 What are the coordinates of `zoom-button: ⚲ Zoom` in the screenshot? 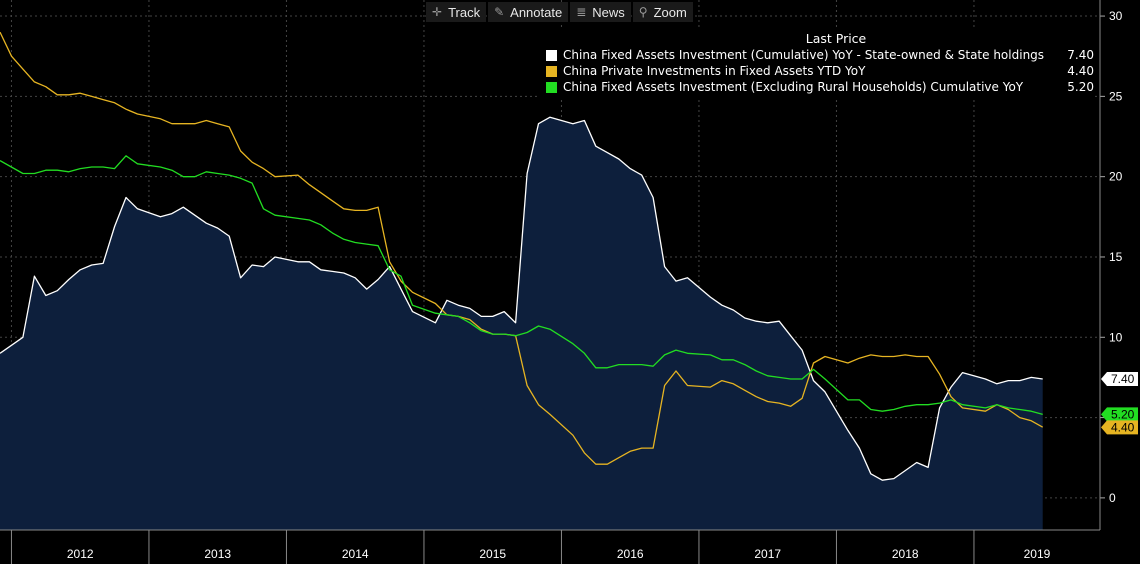 It's located at (662, 12).